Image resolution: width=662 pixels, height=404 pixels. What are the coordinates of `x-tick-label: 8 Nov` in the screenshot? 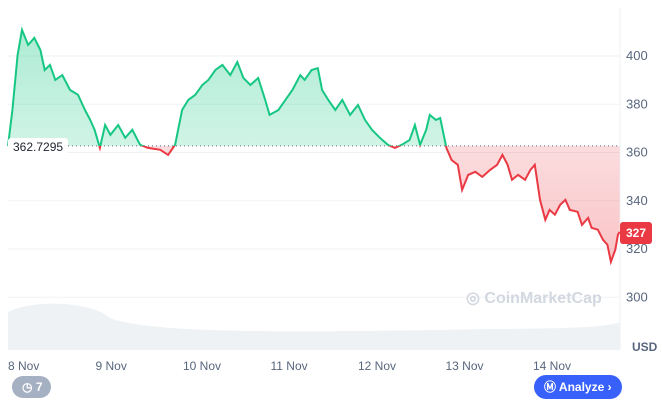 It's located at (23, 366).